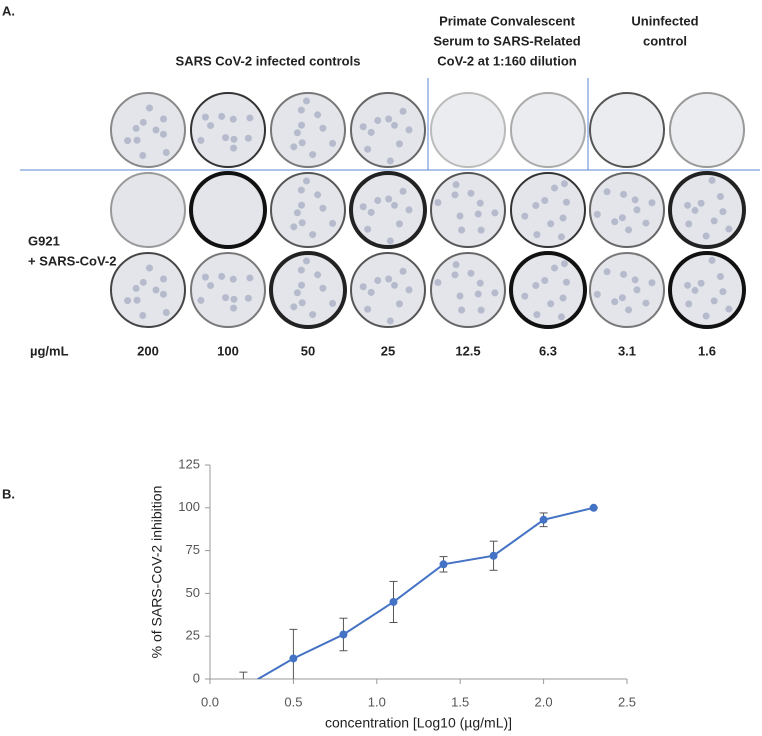  Describe the element at coordinates (189, 463) in the screenshot. I see `y-tick-label: 125` at that location.